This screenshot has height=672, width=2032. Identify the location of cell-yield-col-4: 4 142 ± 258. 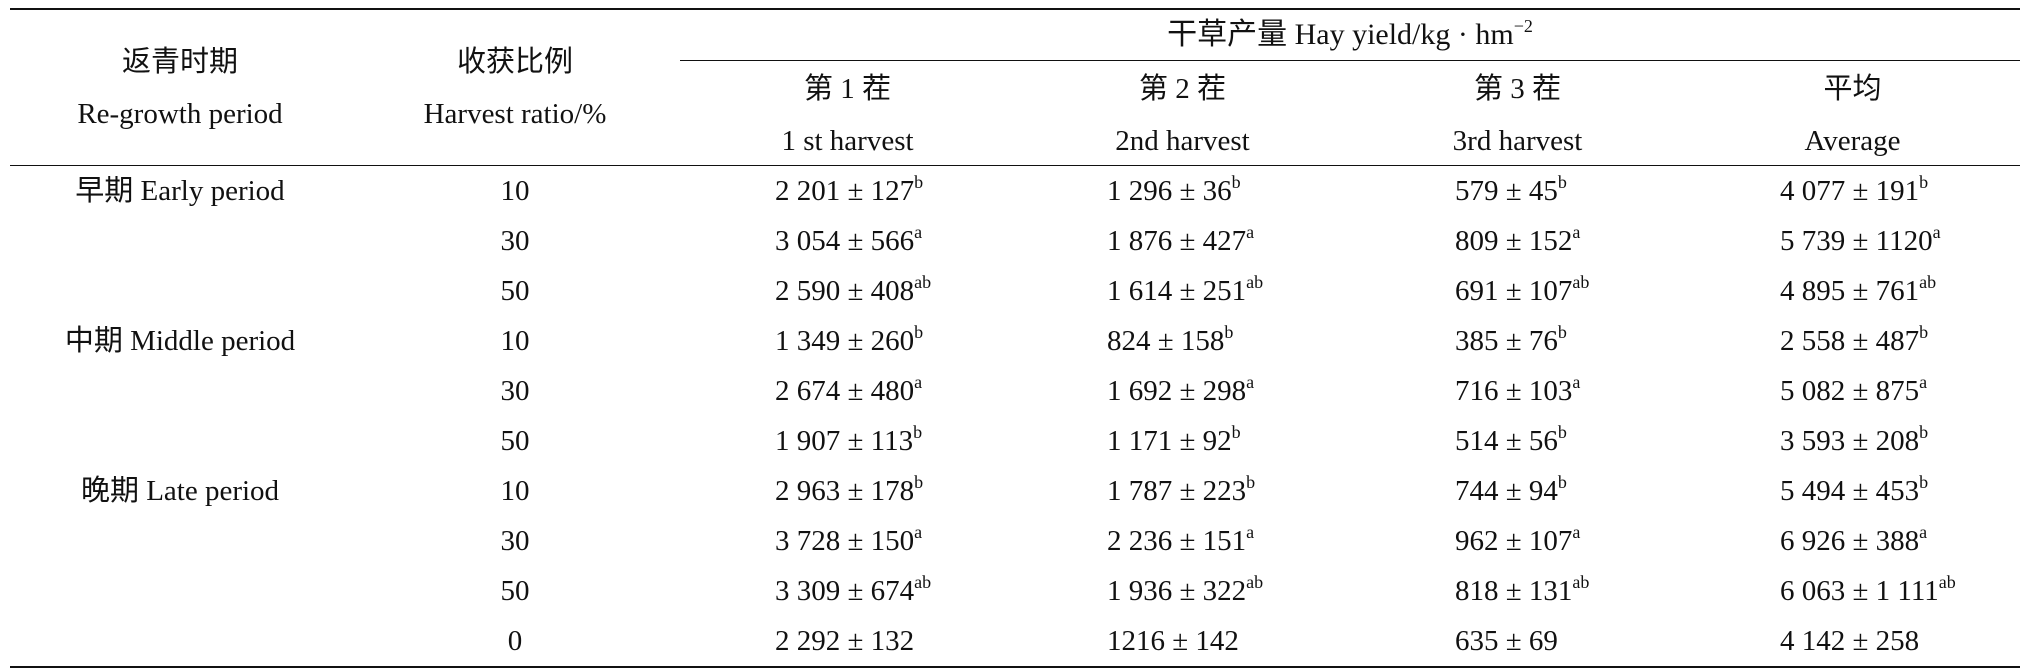
(1852, 641).